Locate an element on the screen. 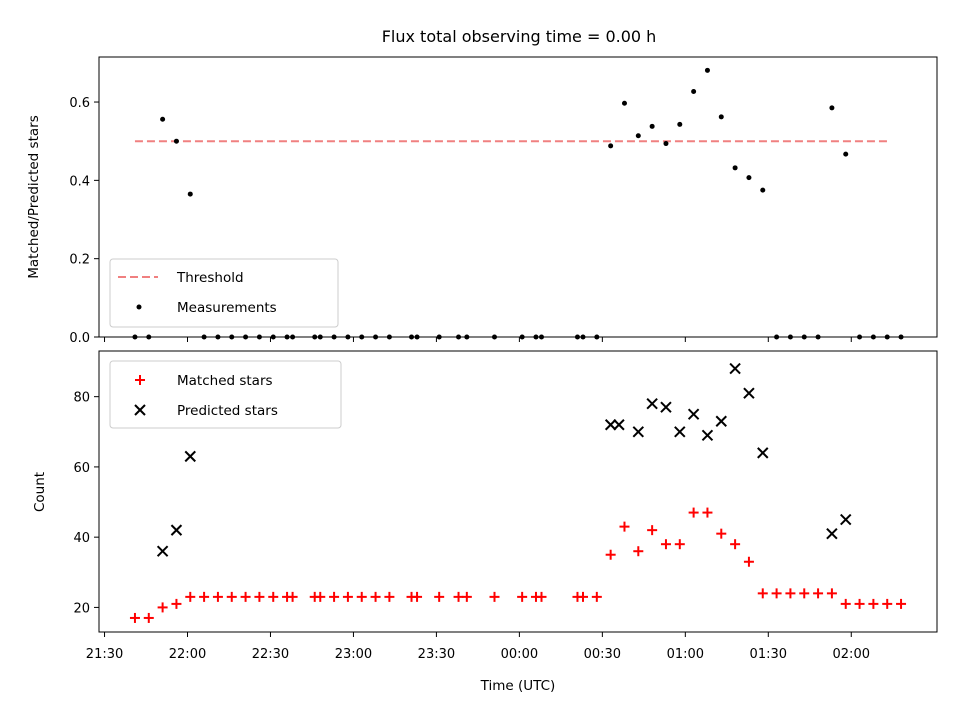 This screenshot has height=720, width=960. x-tick-label: 21:30 is located at coordinates (104, 654).